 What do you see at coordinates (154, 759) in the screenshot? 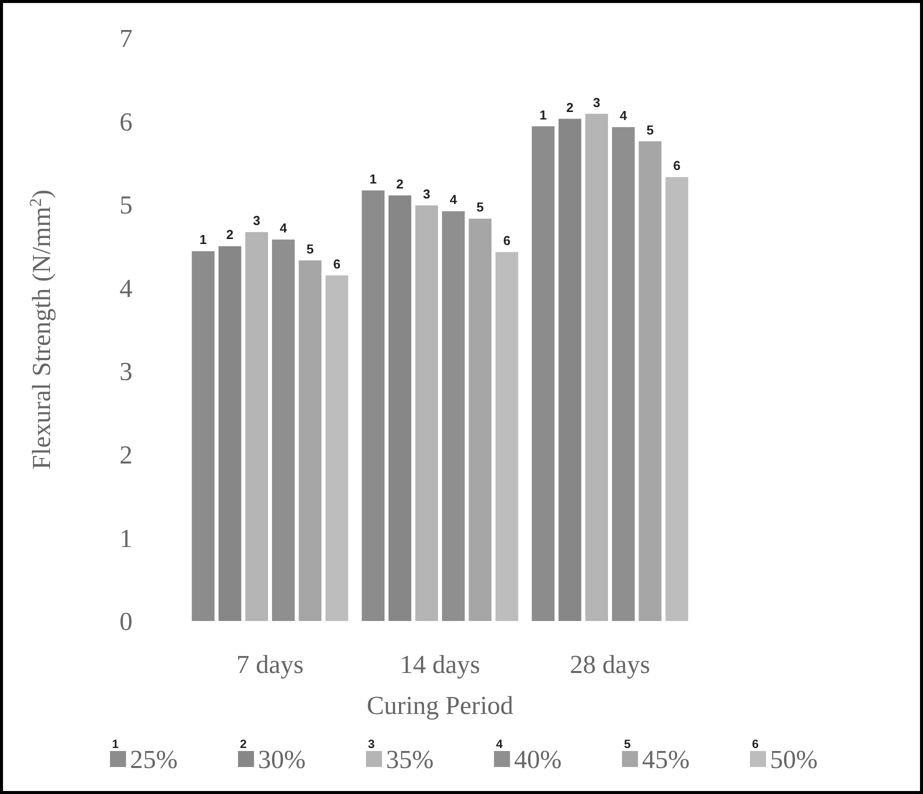
I see `legend-label: 25%` at bounding box center [154, 759].